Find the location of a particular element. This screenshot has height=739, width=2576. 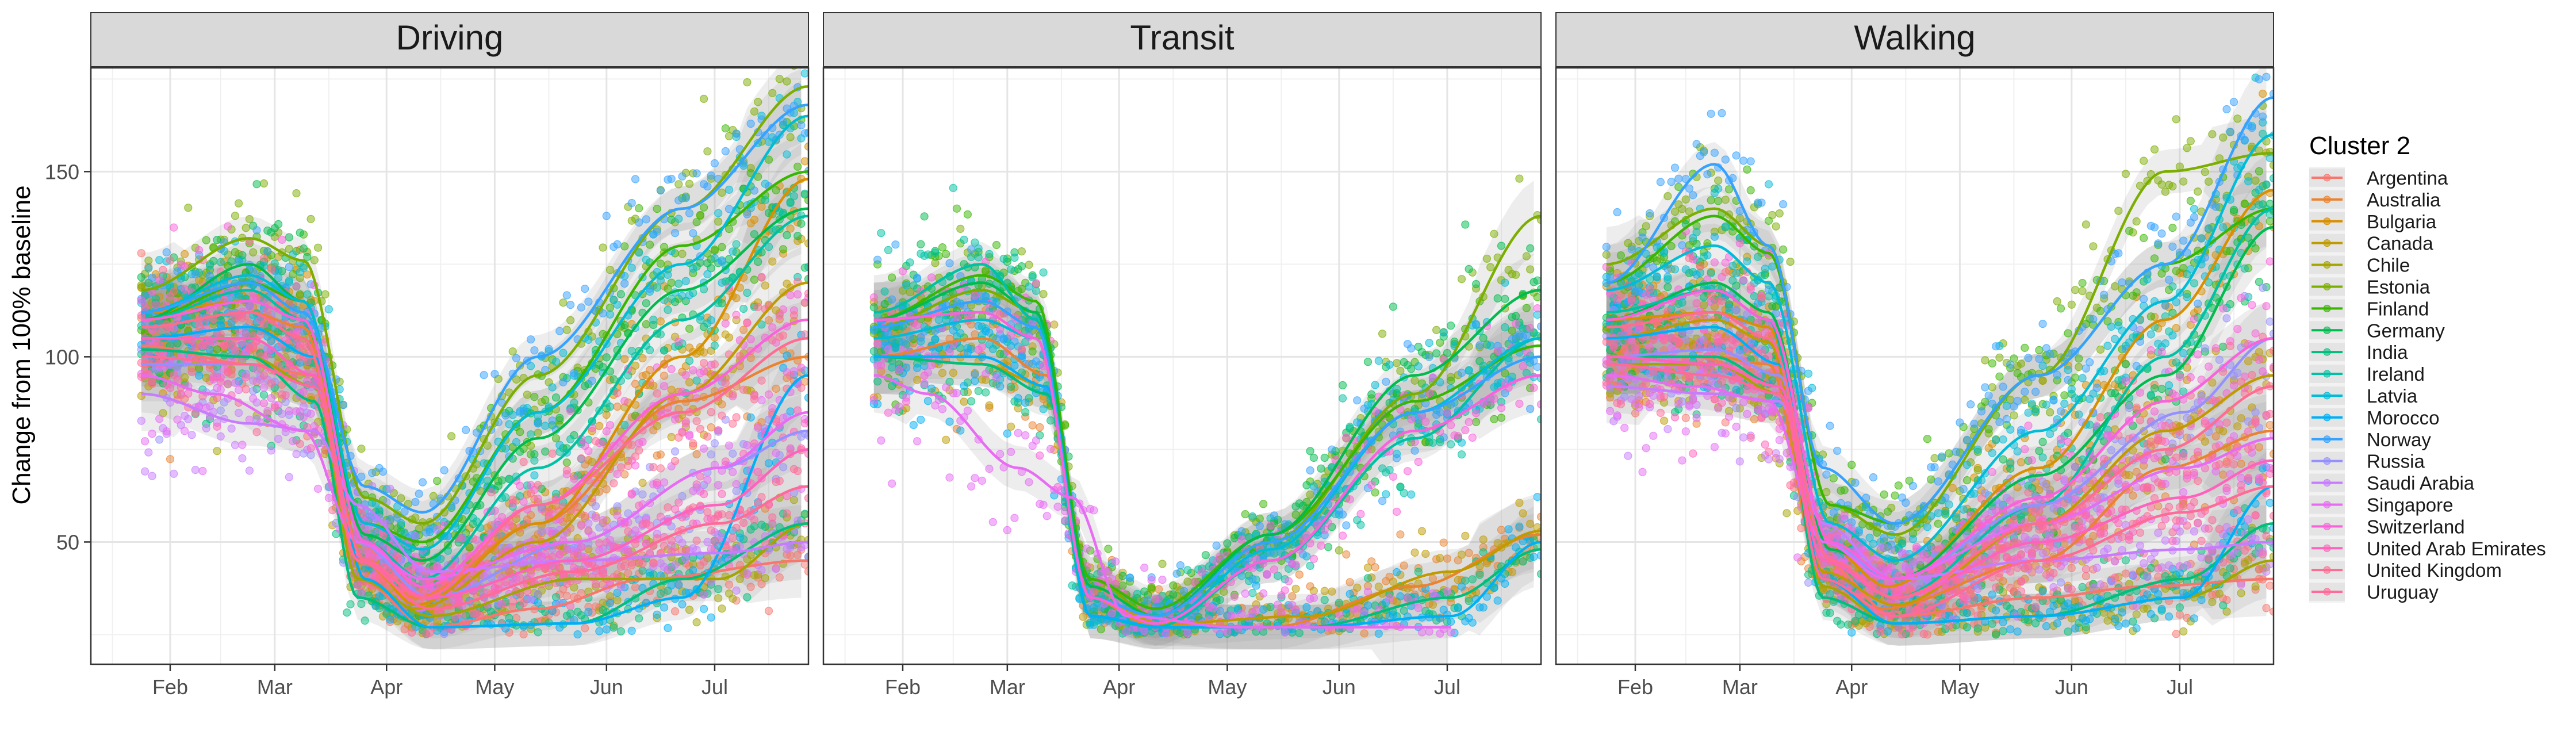

x-tick-label: Mar is located at coordinates (275, 687).